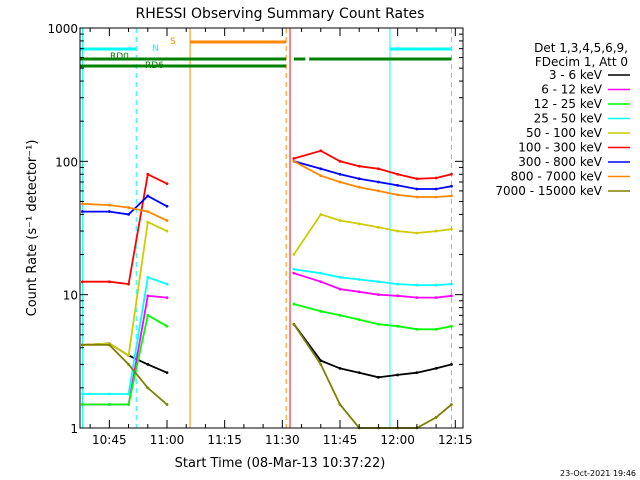 This screenshot has height=480, width=640. Describe the element at coordinates (548, 191) in the screenshot. I see `legend-label-8: 7000 - 15000 keV` at that location.